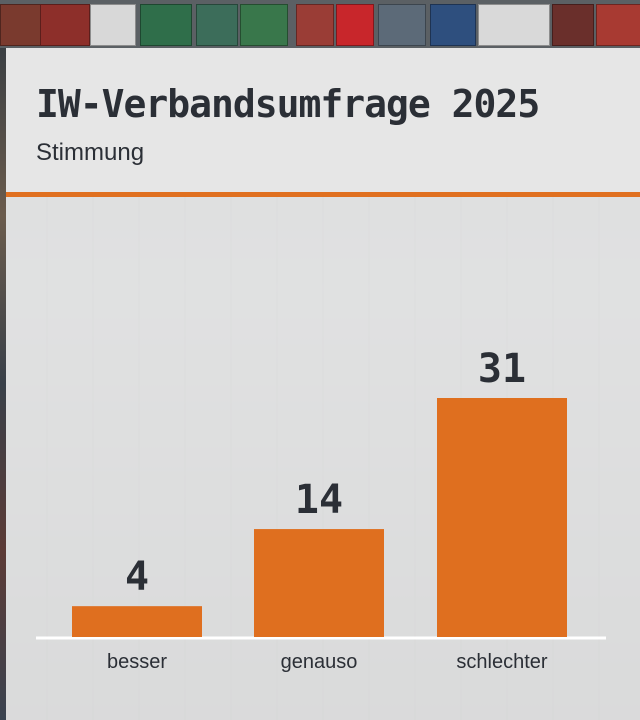 This screenshot has width=640, height=720. What do you see at coordinates (502, 517) in the screenshot?
I see `bar-schlechter` at bounding box center [502, 517].